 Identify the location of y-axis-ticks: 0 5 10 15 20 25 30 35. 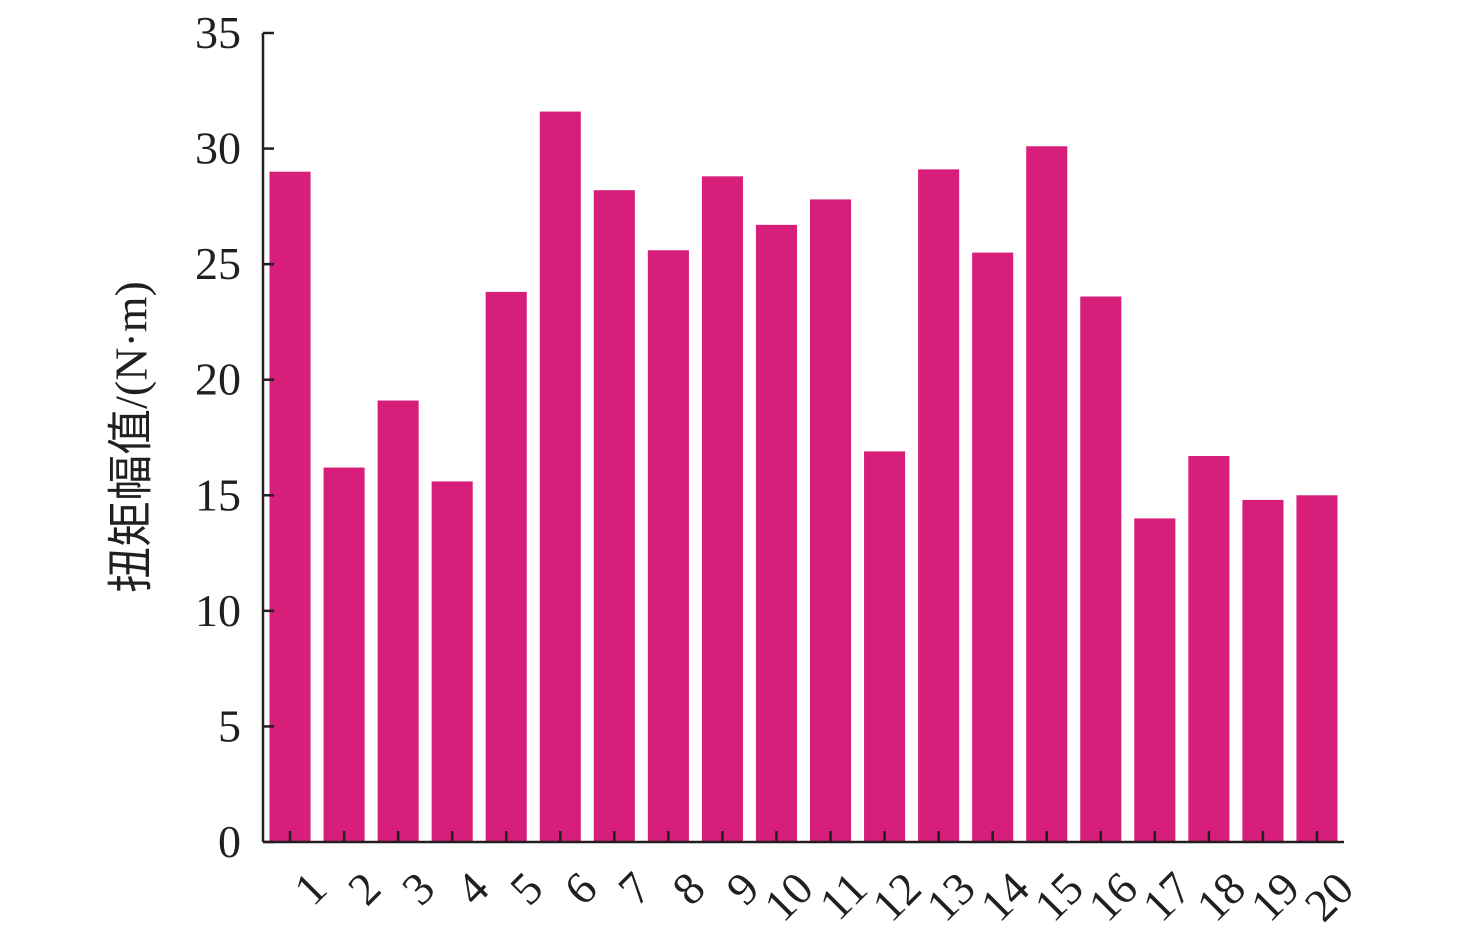
(234, 437).